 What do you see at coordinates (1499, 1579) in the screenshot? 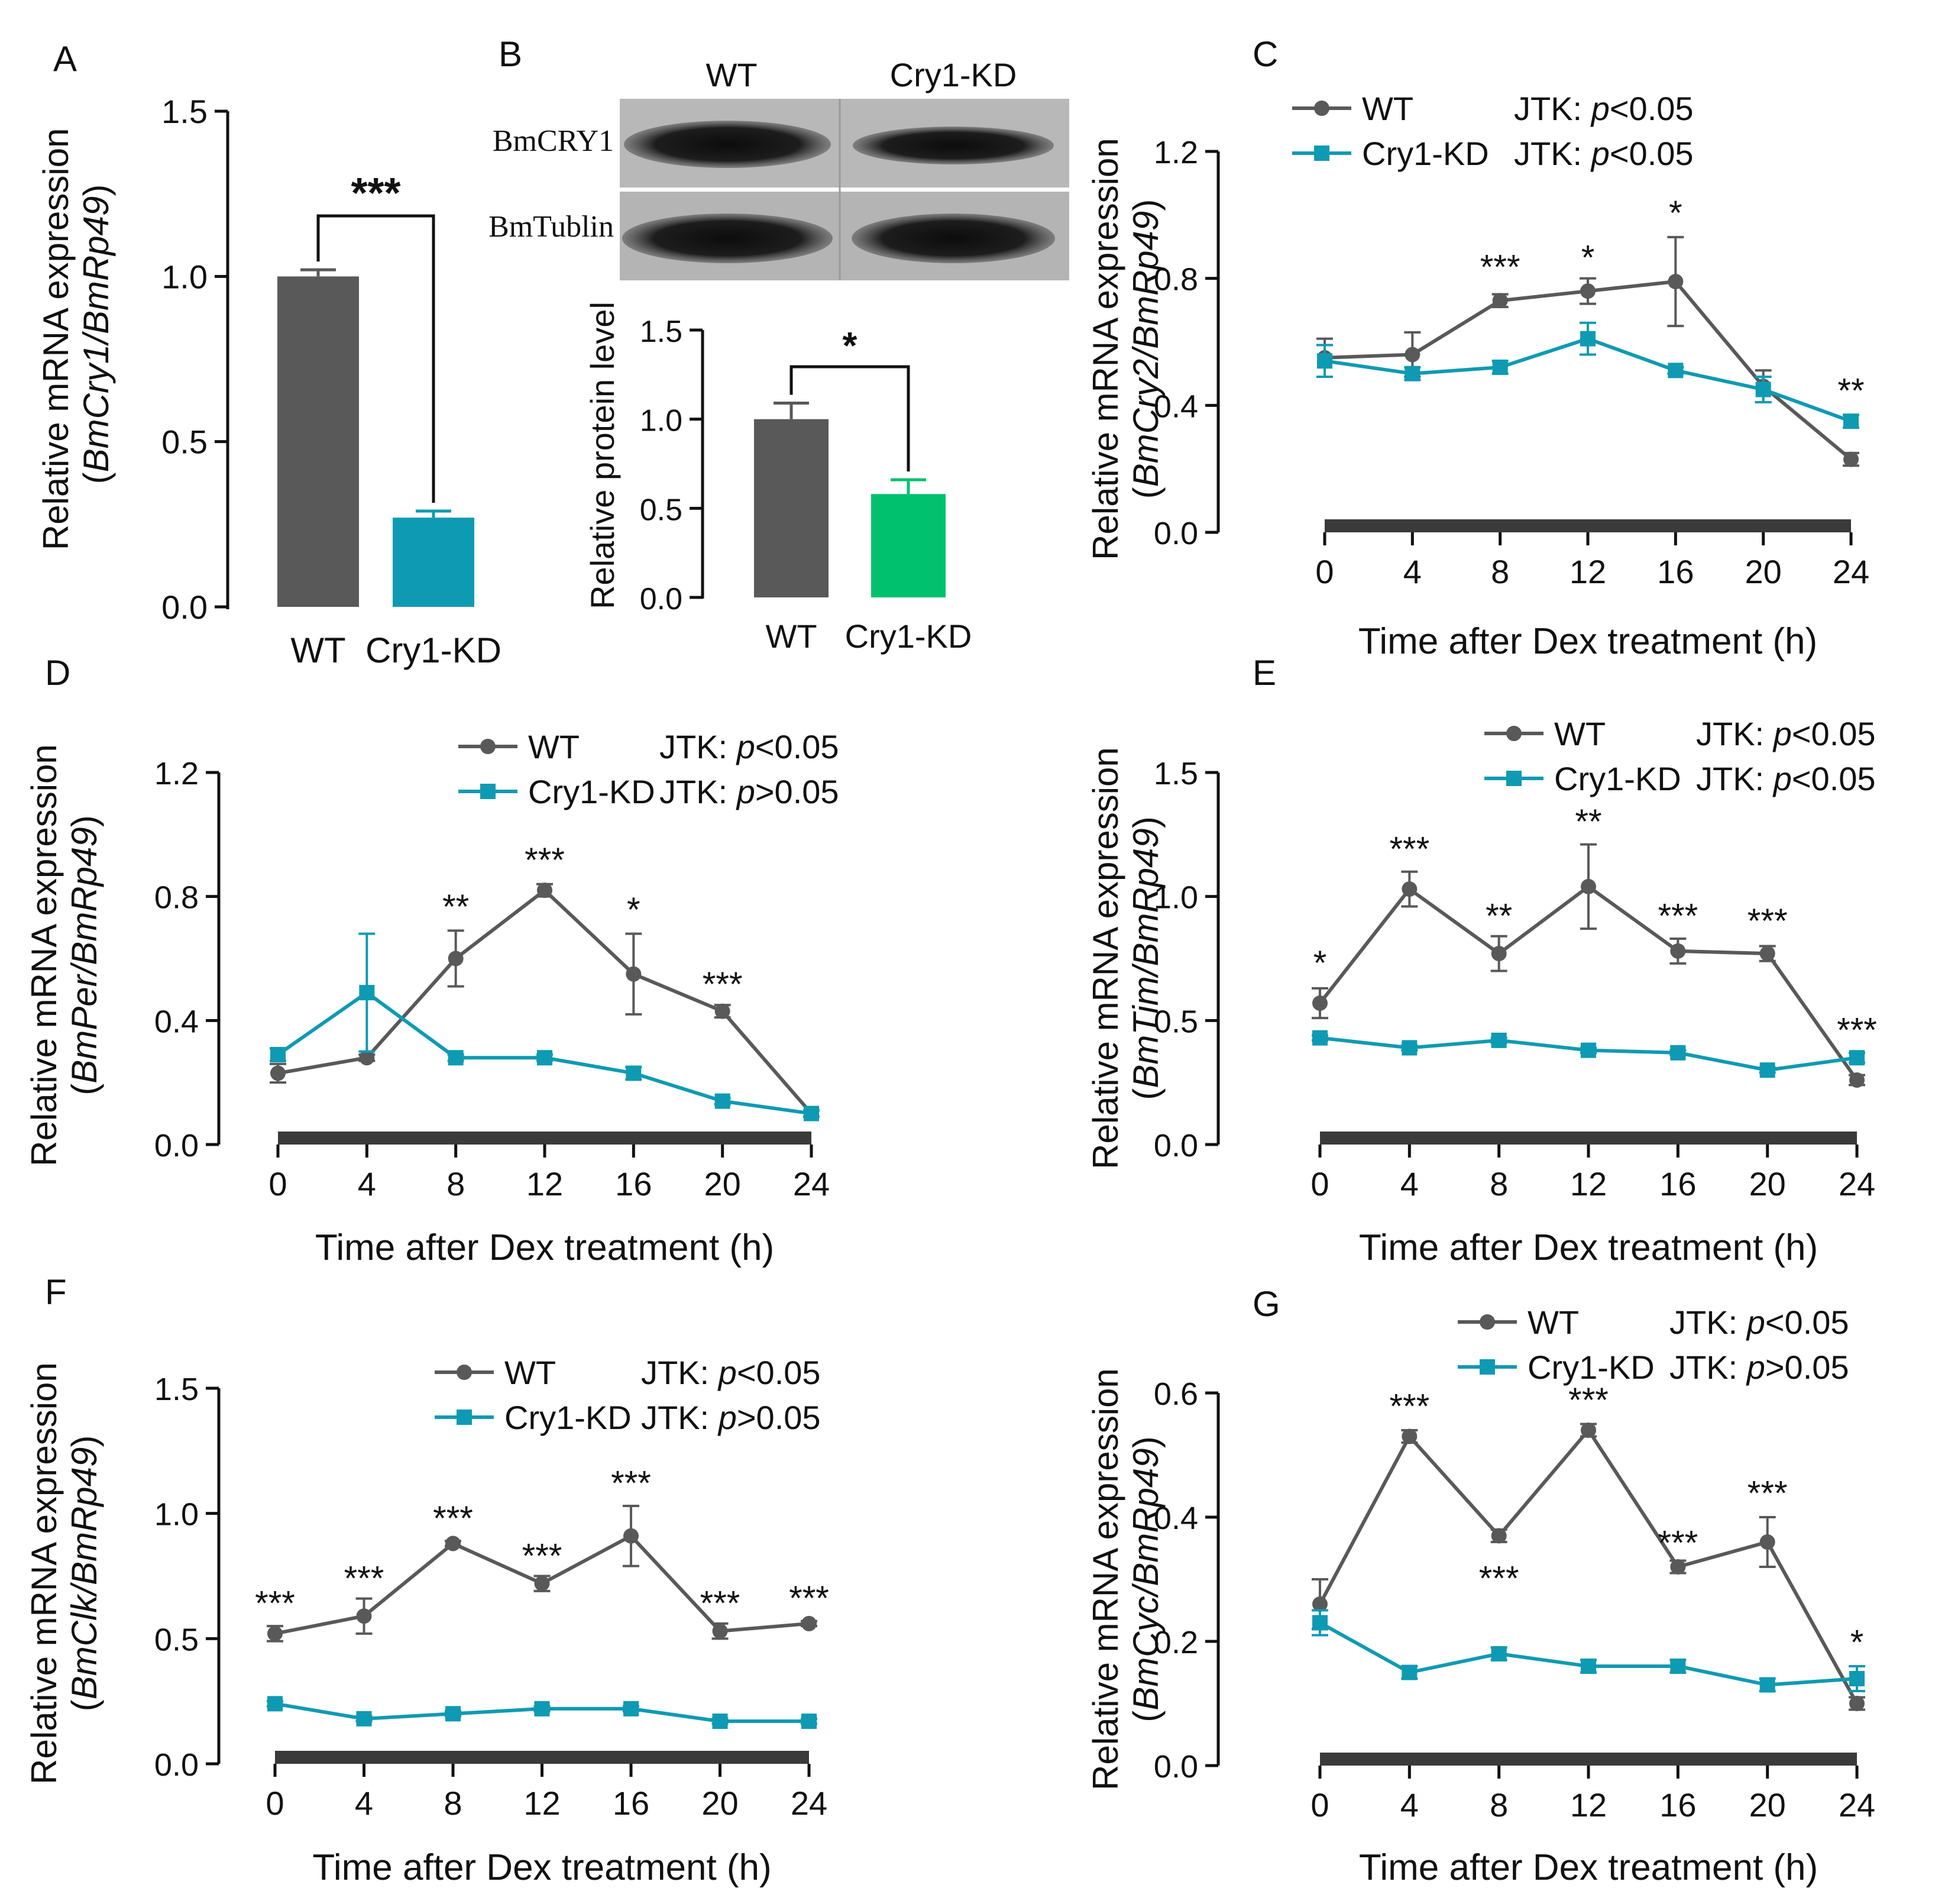
I see `panel-g-star: ***` at bounding box center [1499, 1579].